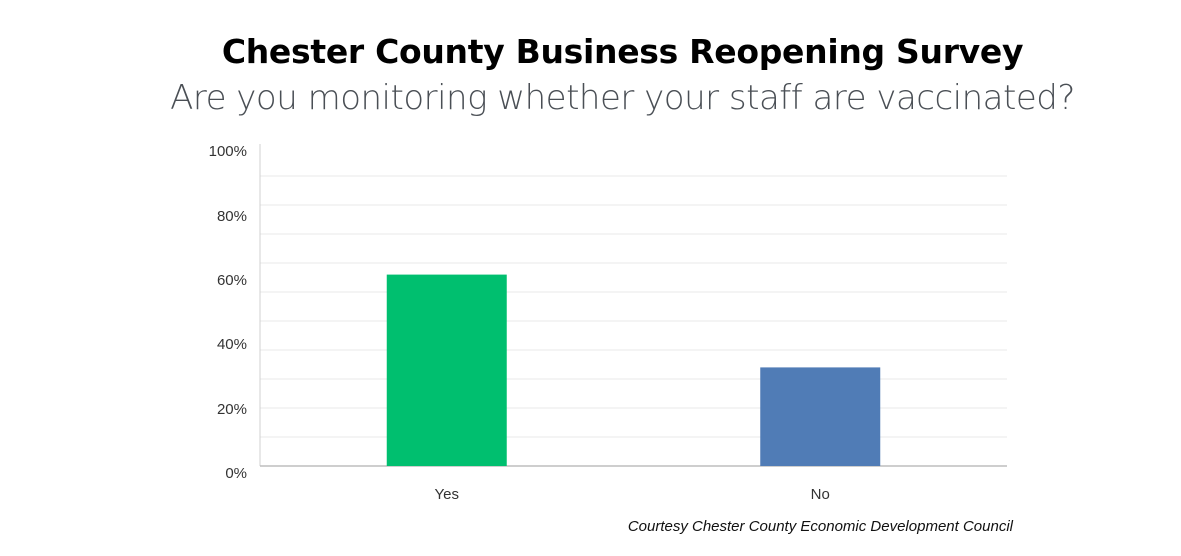 This screenshot has width=1181, height=556. What do you see at coordinates (633, 370) in the screenshot?
I see `bars` at bounding box center [633, 370].